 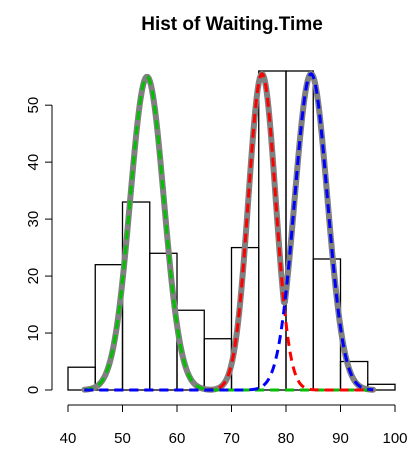 What do you see at coordinates (122, 438) in the screenshot?
I see `x-tick-label: 50` at bounding box center [122, 438].